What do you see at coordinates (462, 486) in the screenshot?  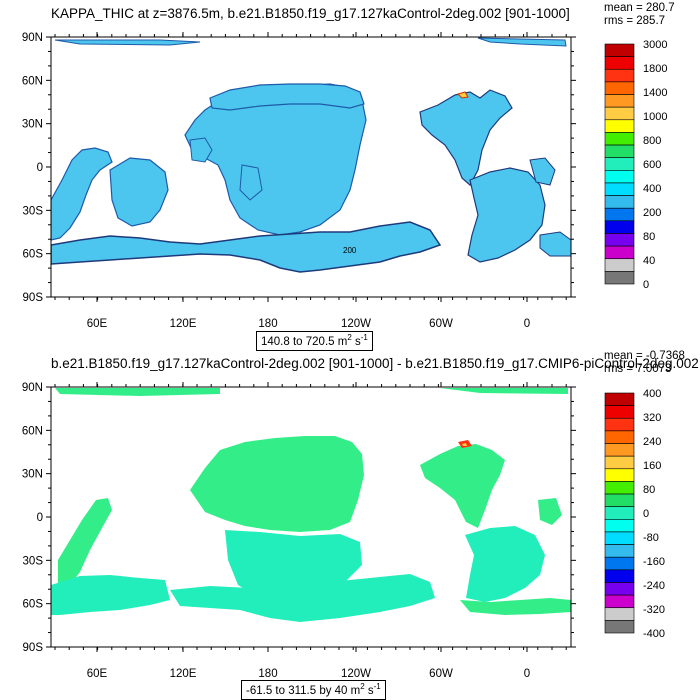 I see `atlantic-green` at bounding box center [462, 486].